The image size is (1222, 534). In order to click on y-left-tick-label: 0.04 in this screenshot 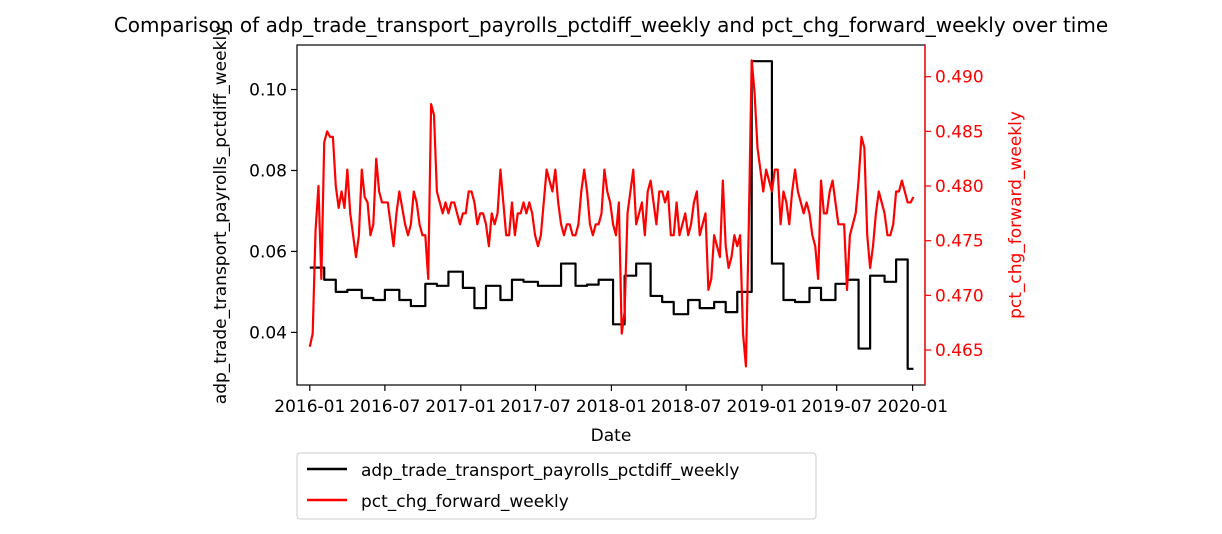, I will do `click(268, 333)`.